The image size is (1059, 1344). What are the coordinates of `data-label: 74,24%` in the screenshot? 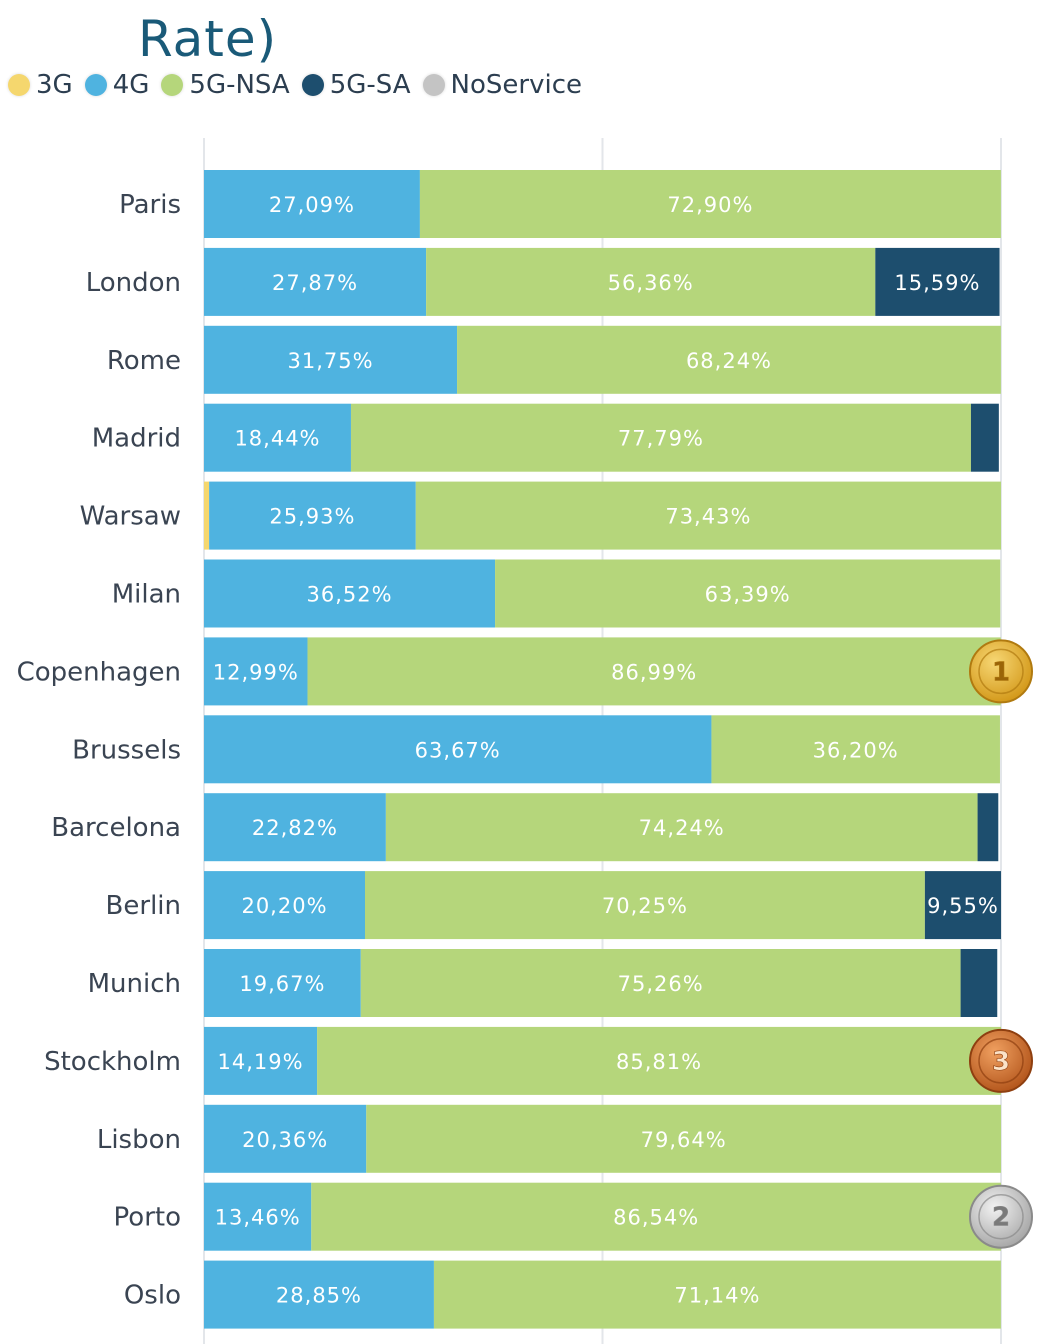 It's located at (682, 828).